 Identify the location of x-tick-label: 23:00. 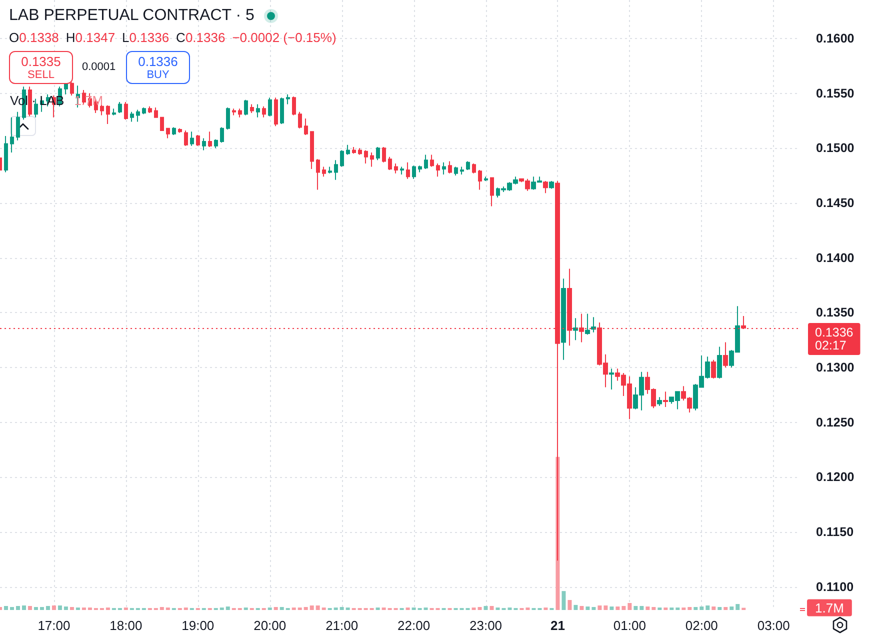
(485, 625).